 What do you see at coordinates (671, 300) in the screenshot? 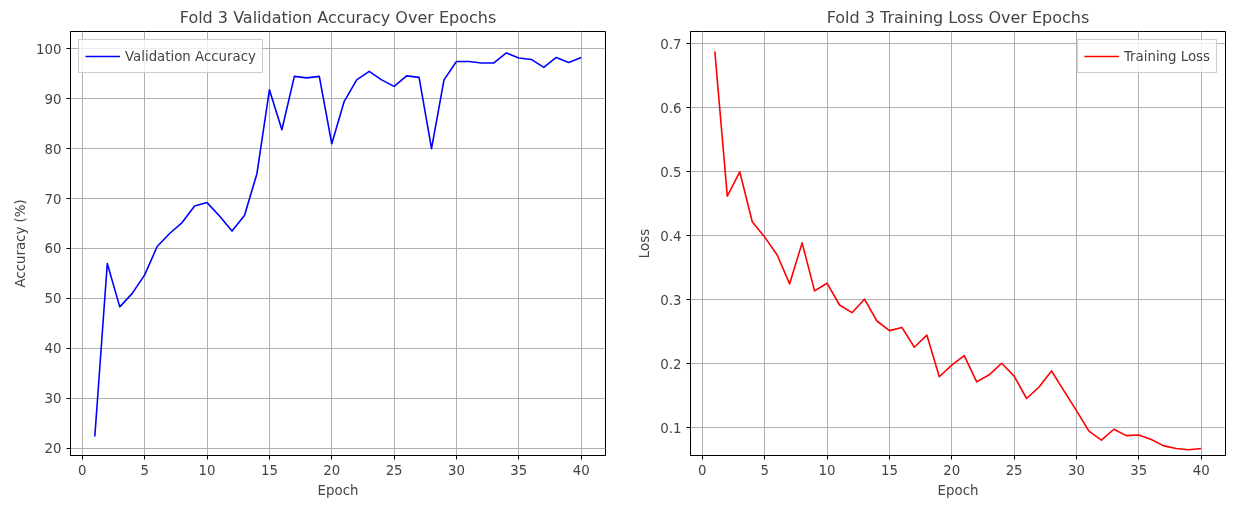
I see `y-tick-label: 0.3` at bounding box center [671, 300].